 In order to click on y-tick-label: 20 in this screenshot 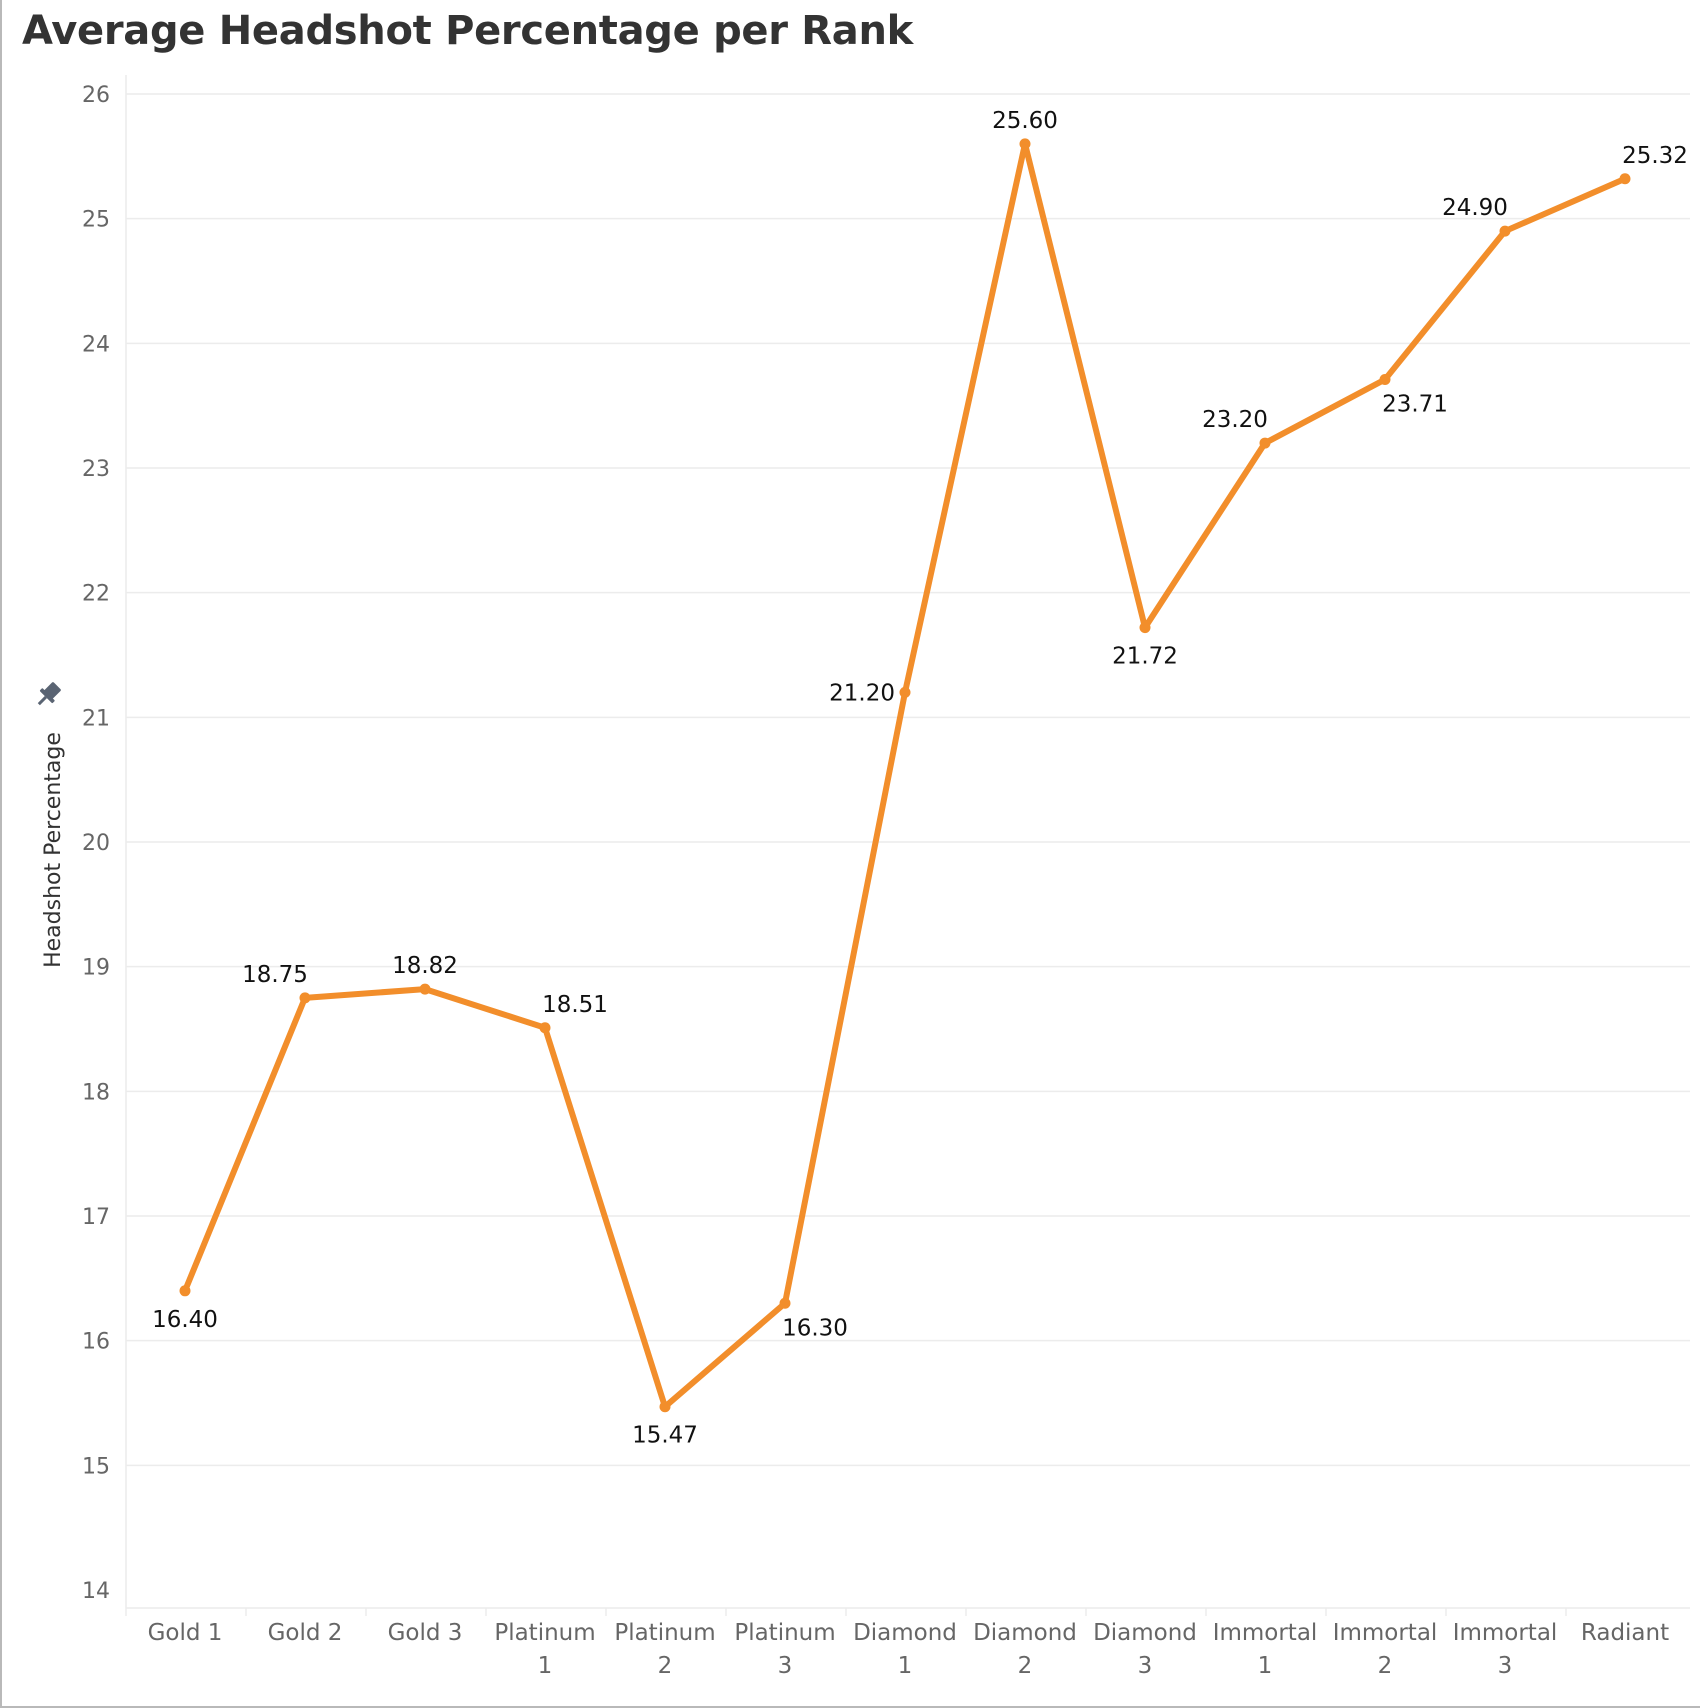, I will do `click(96, 843)`.